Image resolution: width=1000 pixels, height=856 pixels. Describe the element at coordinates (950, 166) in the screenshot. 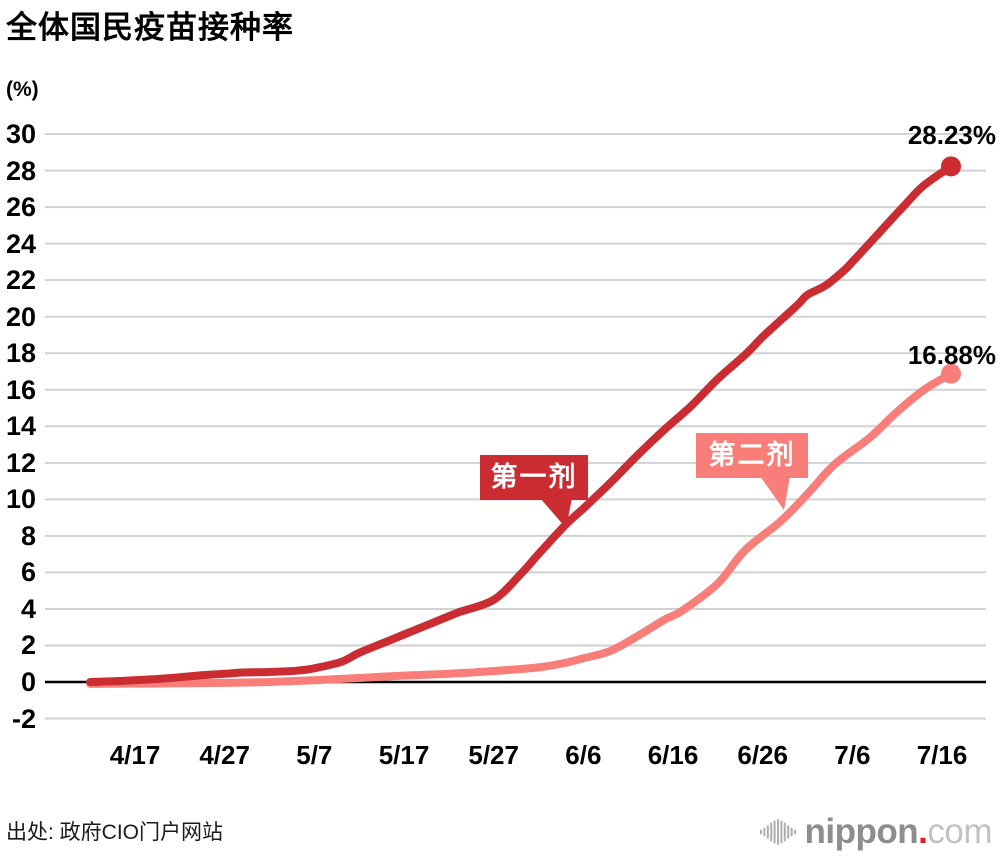

I see `series-end-dot-first-dose` at that location.